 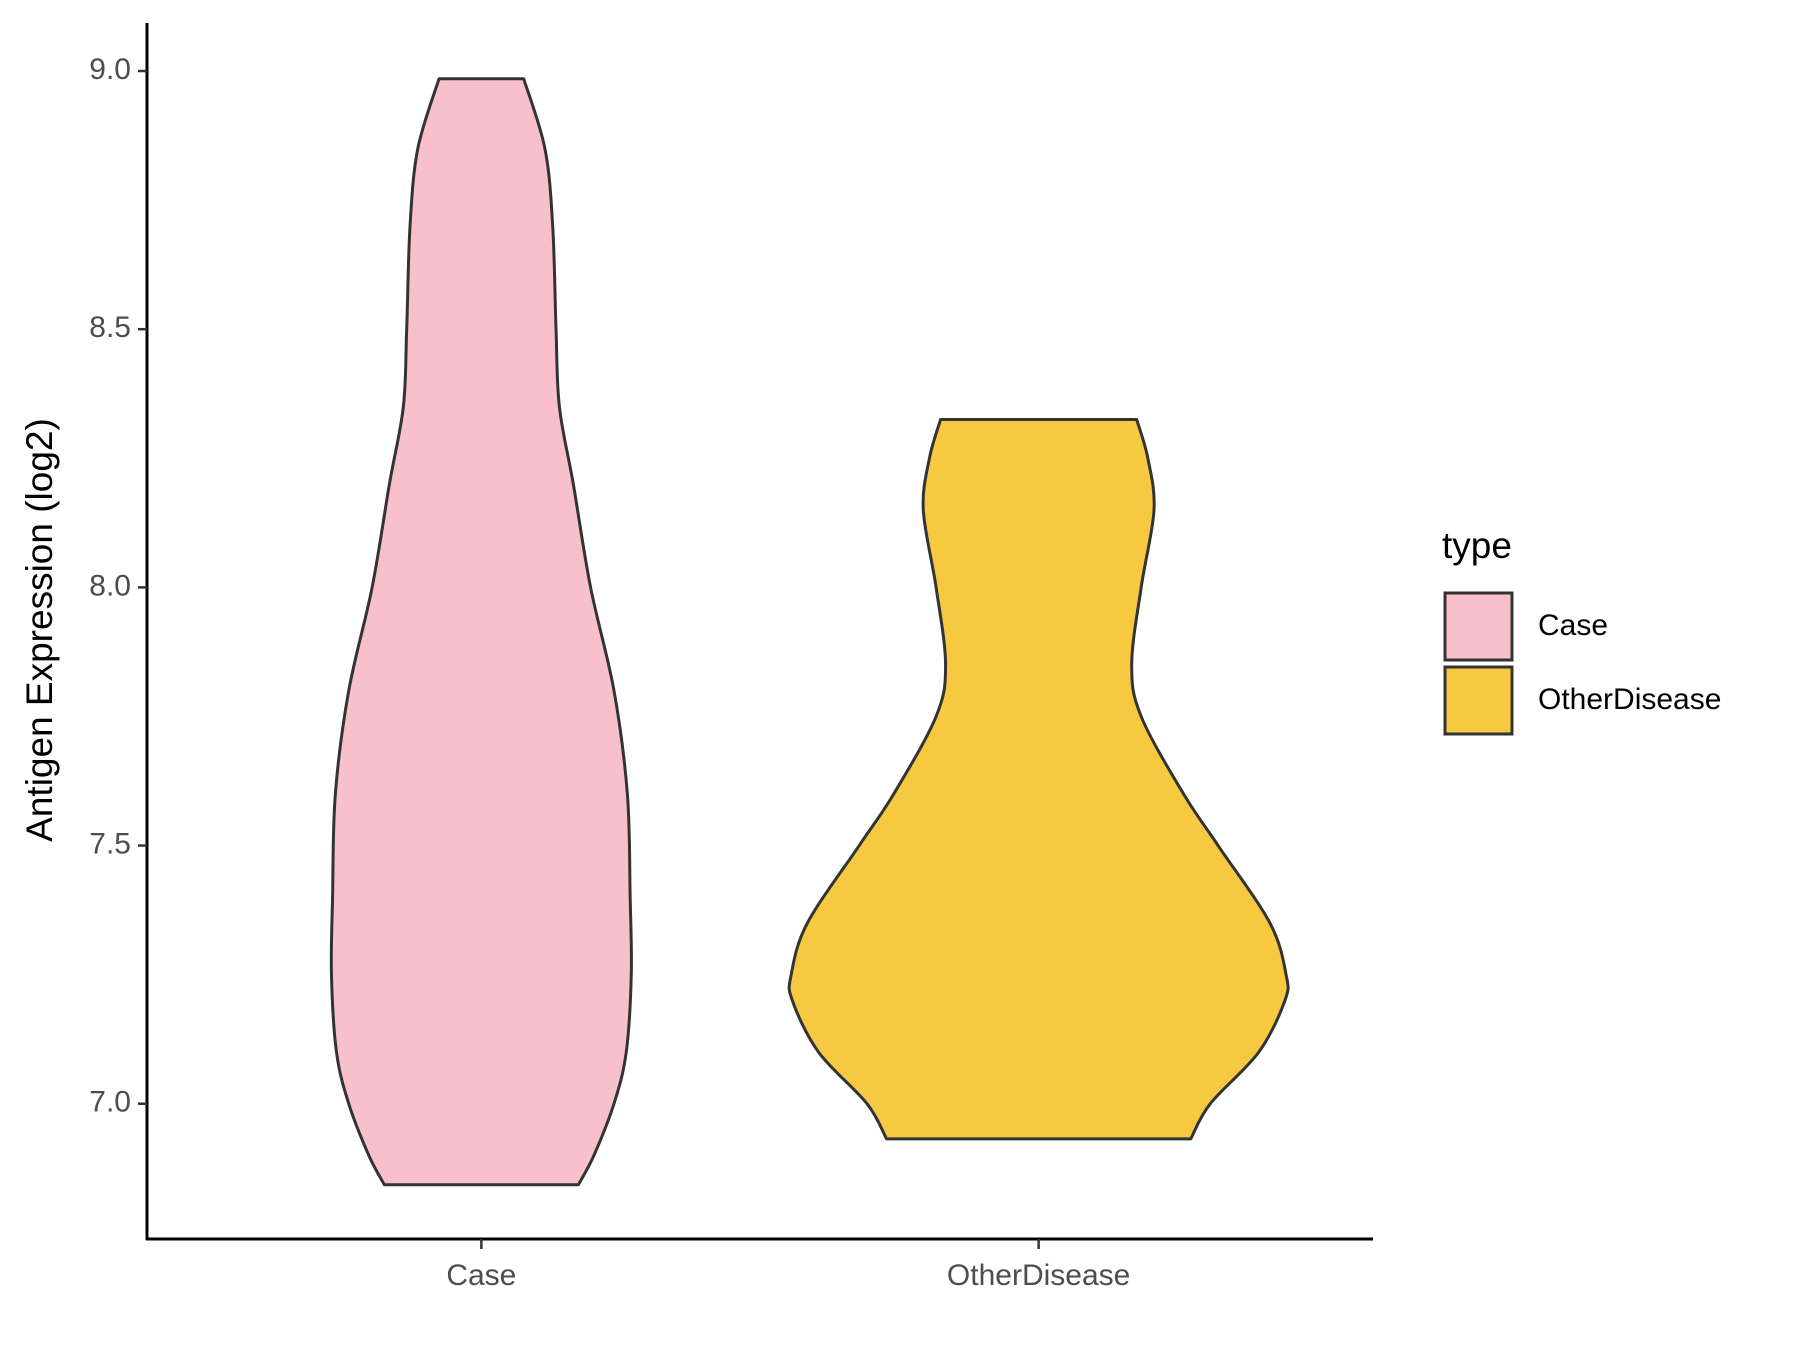 What do you see at coordinates (110, 585) in the screenshot?
I see `y-tick-label: 8.0` at bounding box center [110, 585].